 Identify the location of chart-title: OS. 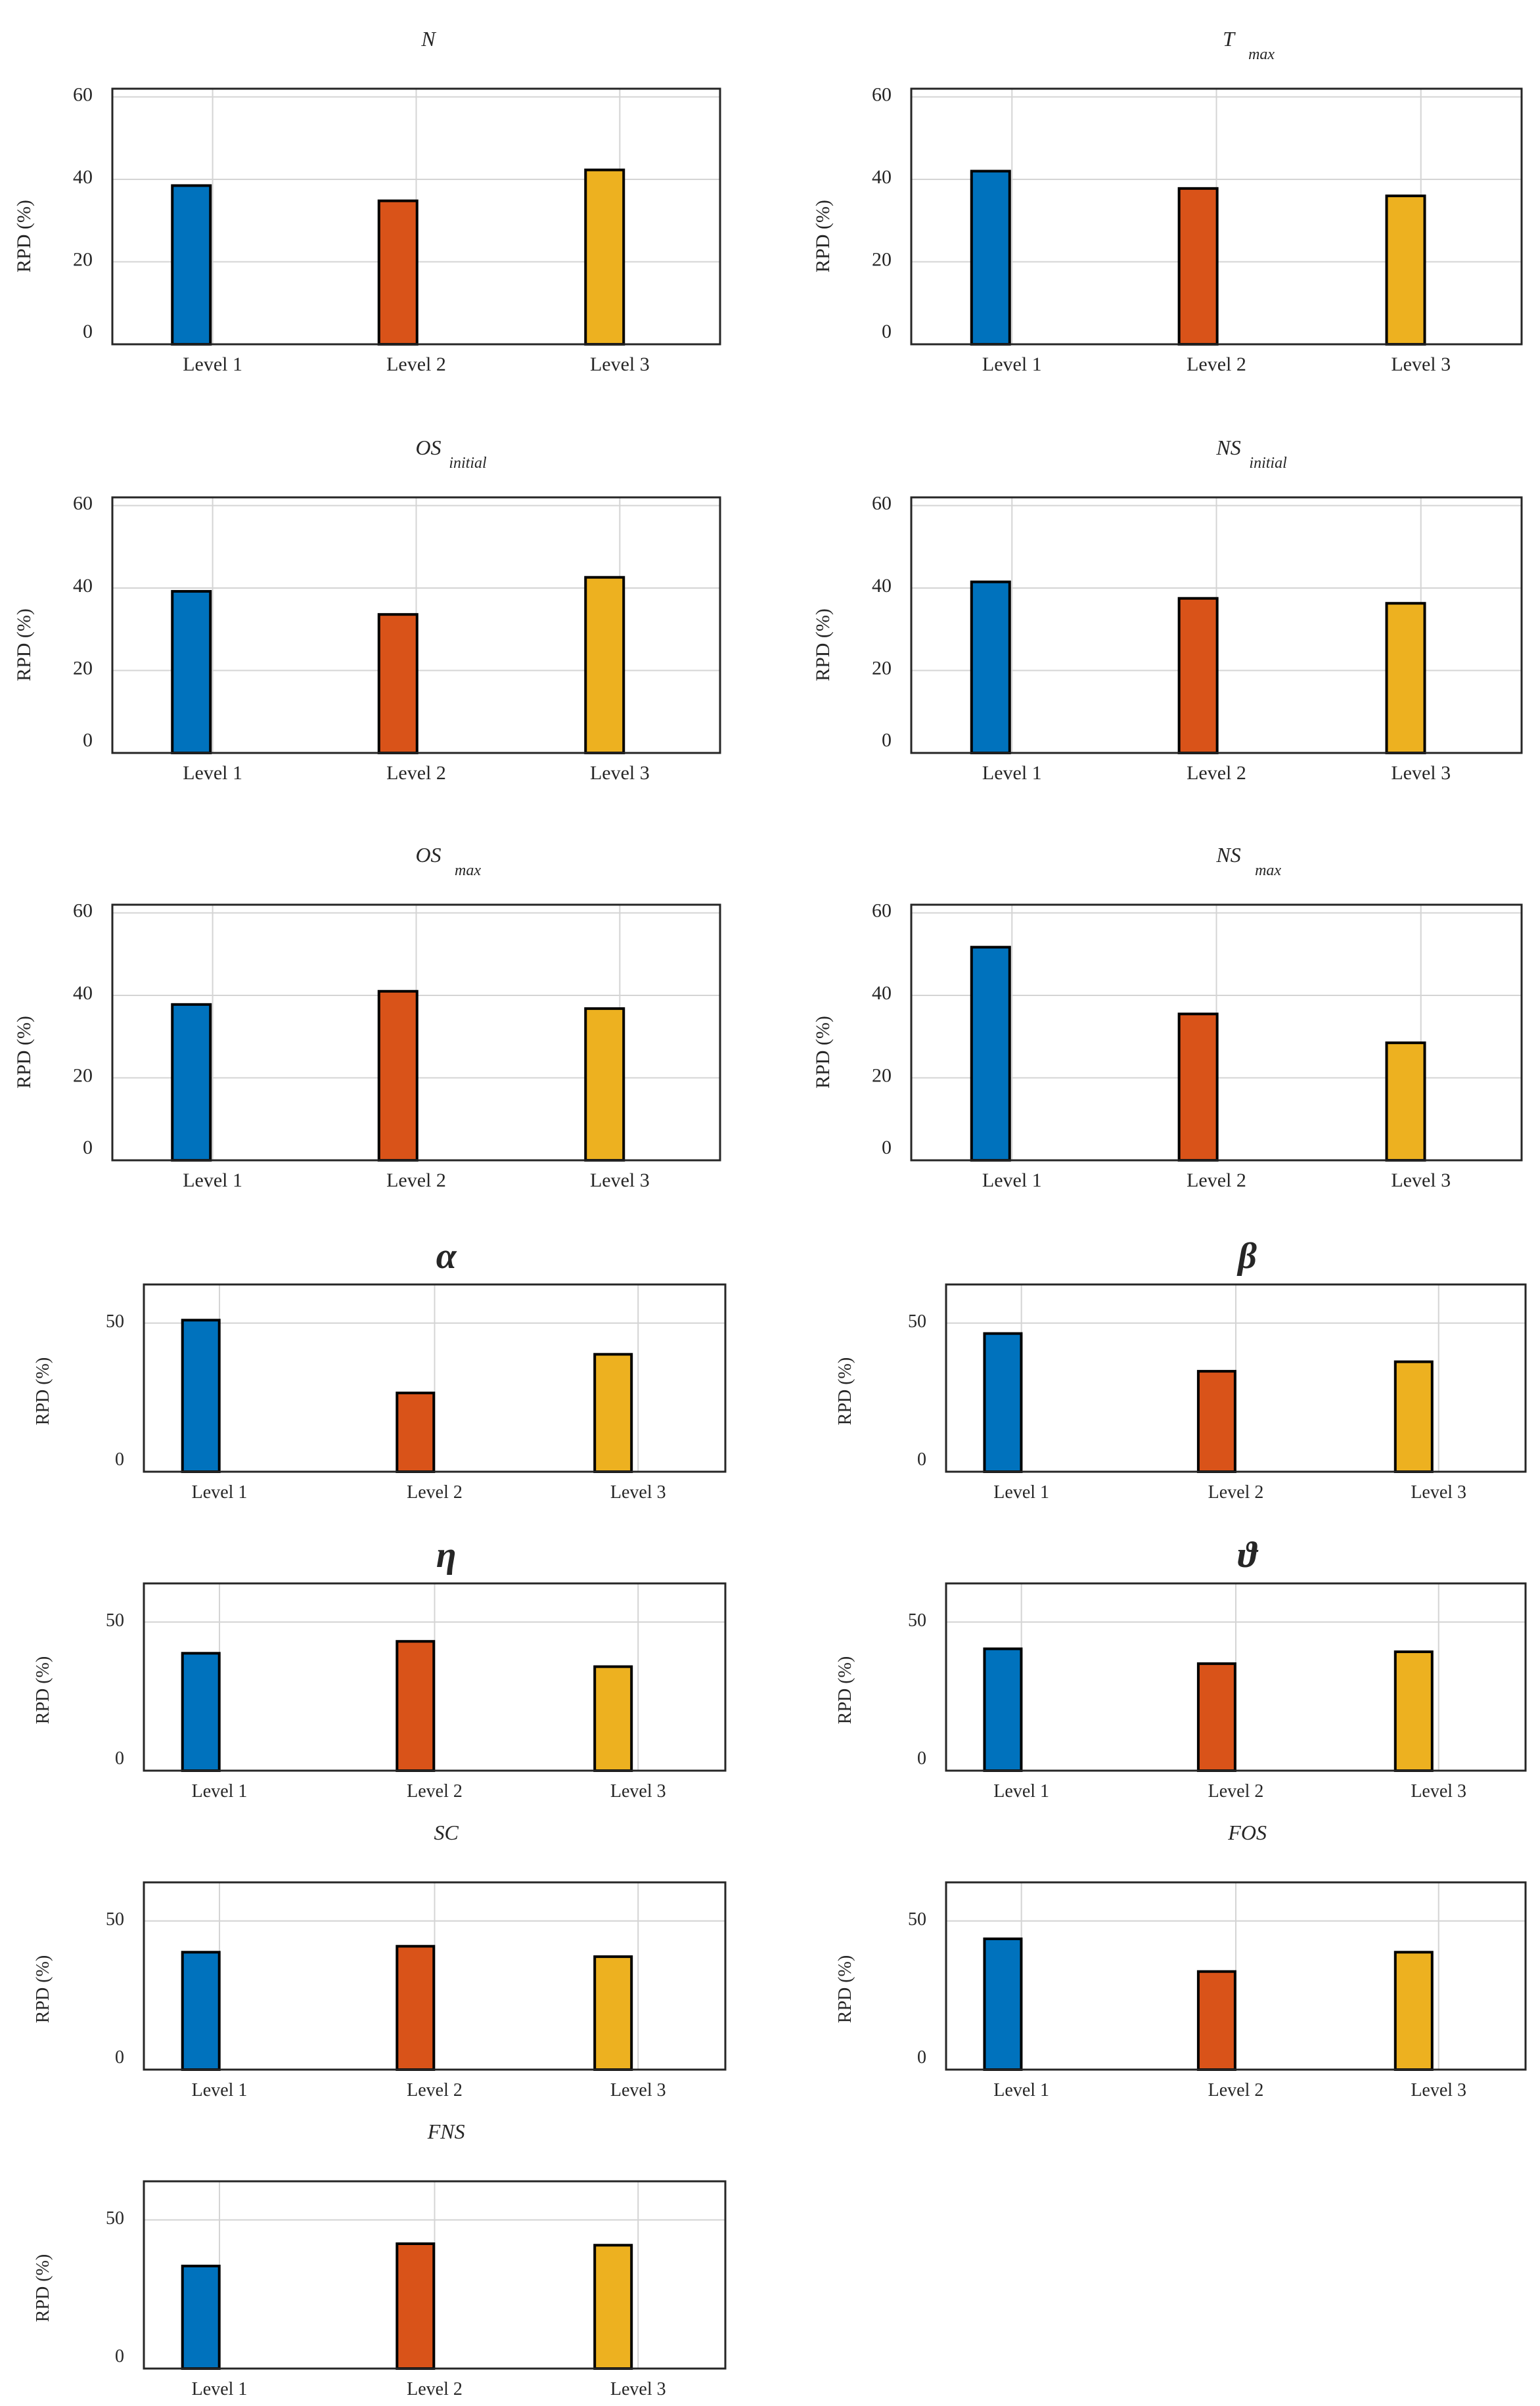
(428, 855).